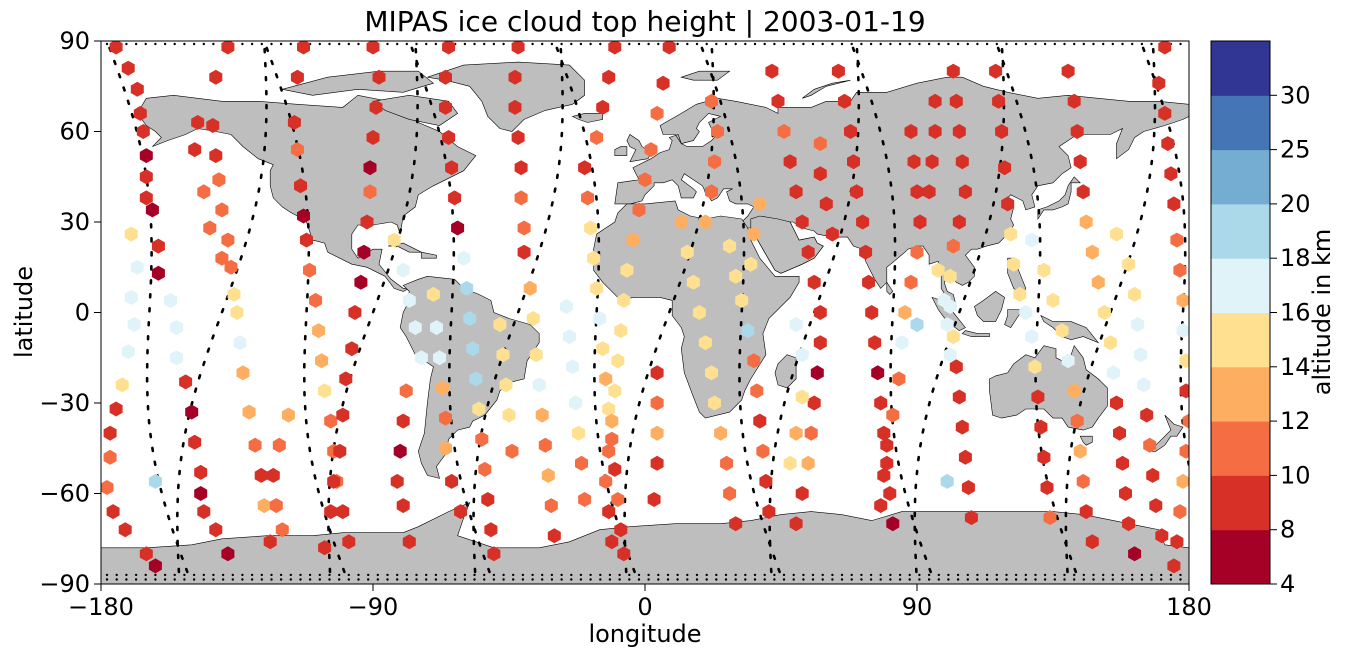 The width and height of the screenshot is (1345, 657). What do you see at coordinates (1295, 475) in the screenshot?
I see `colorbar-tick-label: 10` at bounding box center [1295, 475].